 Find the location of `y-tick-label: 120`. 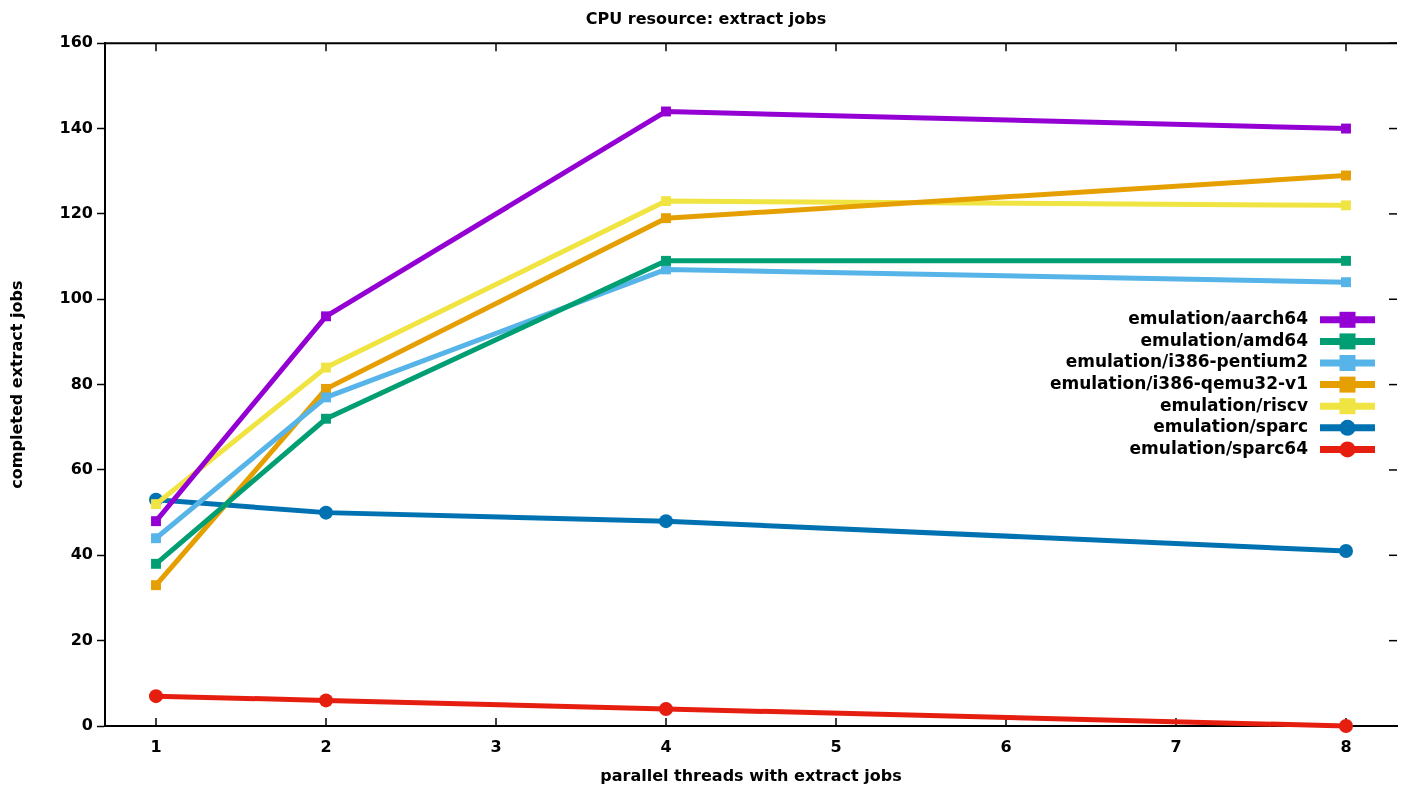

y-tick-label: 120 is located at coordinates (76, 213).